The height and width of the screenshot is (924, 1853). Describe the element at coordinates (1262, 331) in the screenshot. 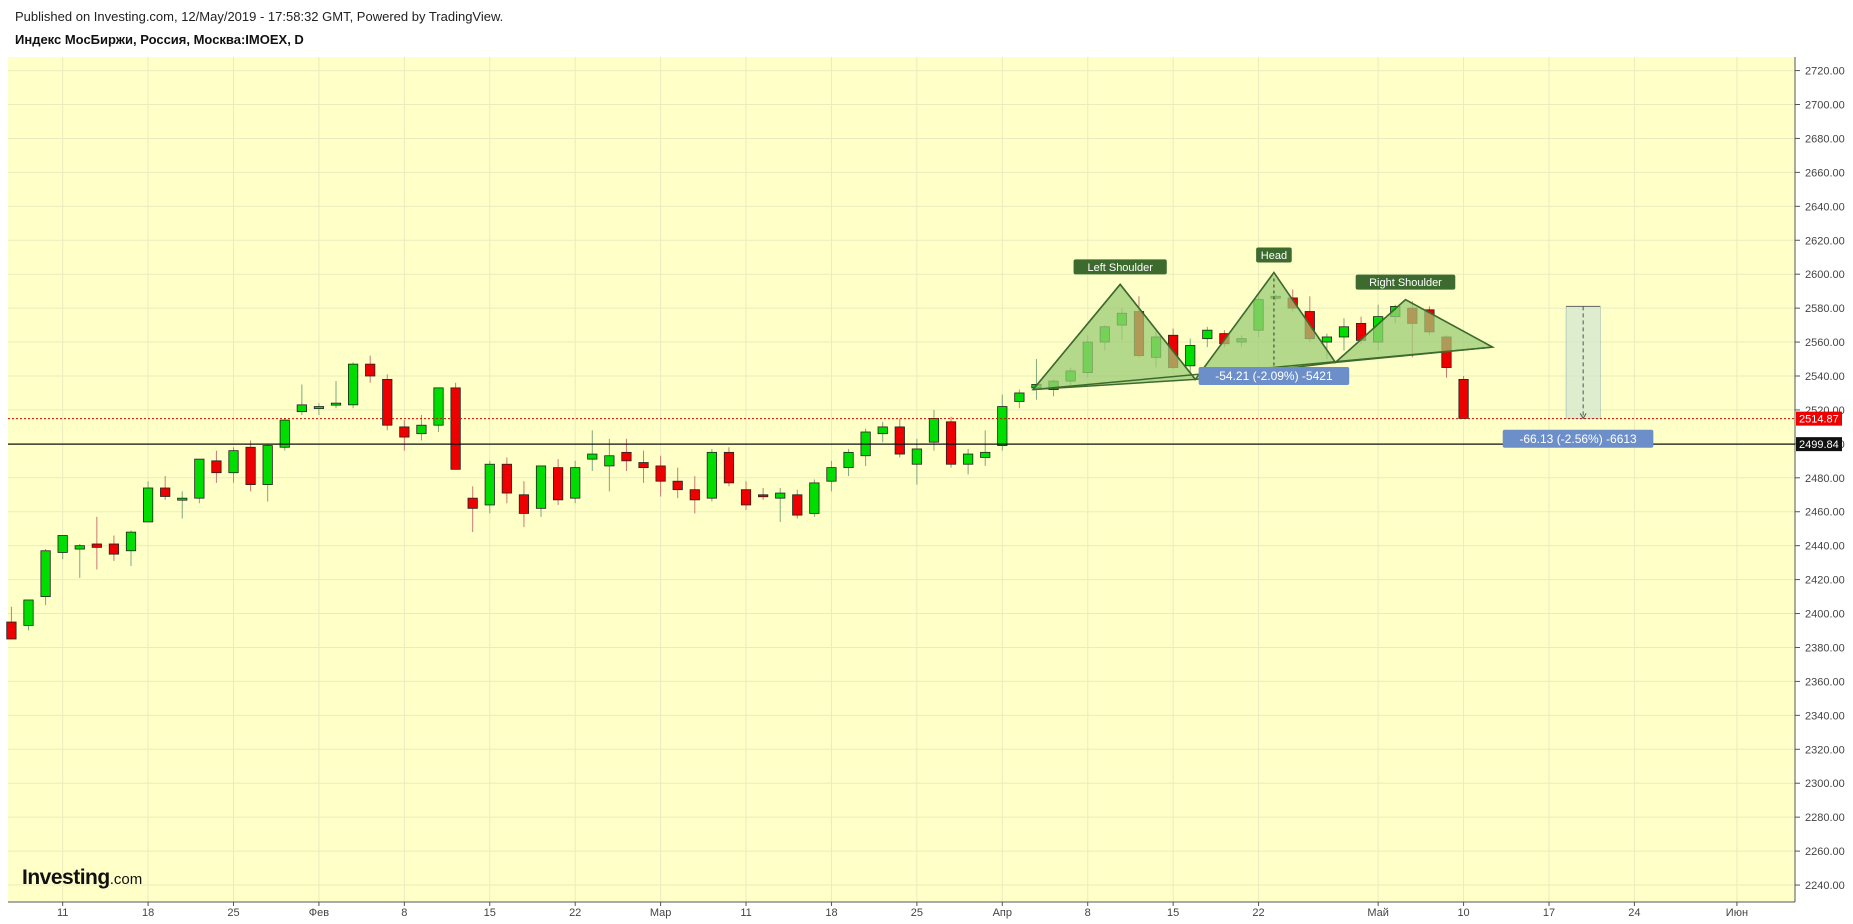

I see `pattern-outline` at that location.